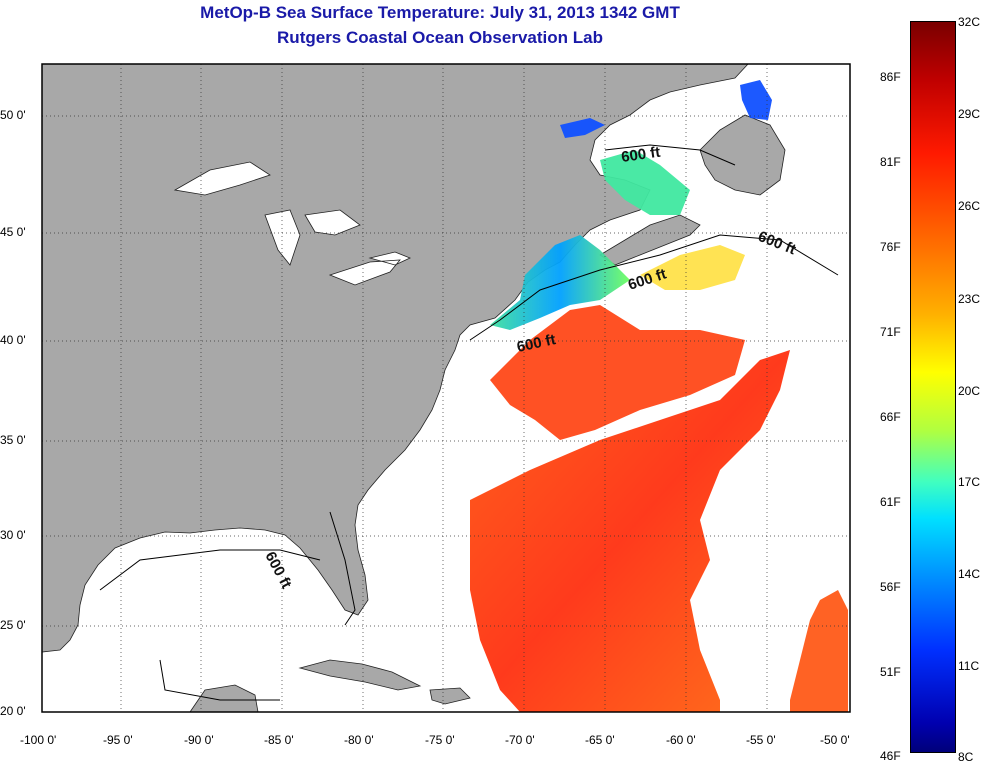 The width and height of the screenshot is (984, 770). I want to click on great-lakes, so click(292, 223).